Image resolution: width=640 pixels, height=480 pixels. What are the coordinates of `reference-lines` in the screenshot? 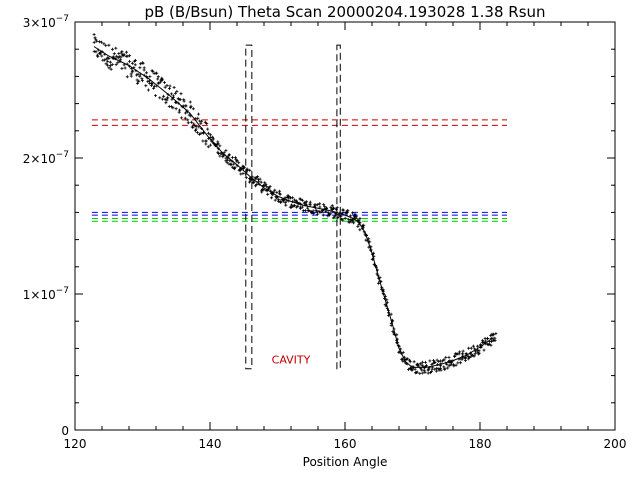 It's located at (299, 170).